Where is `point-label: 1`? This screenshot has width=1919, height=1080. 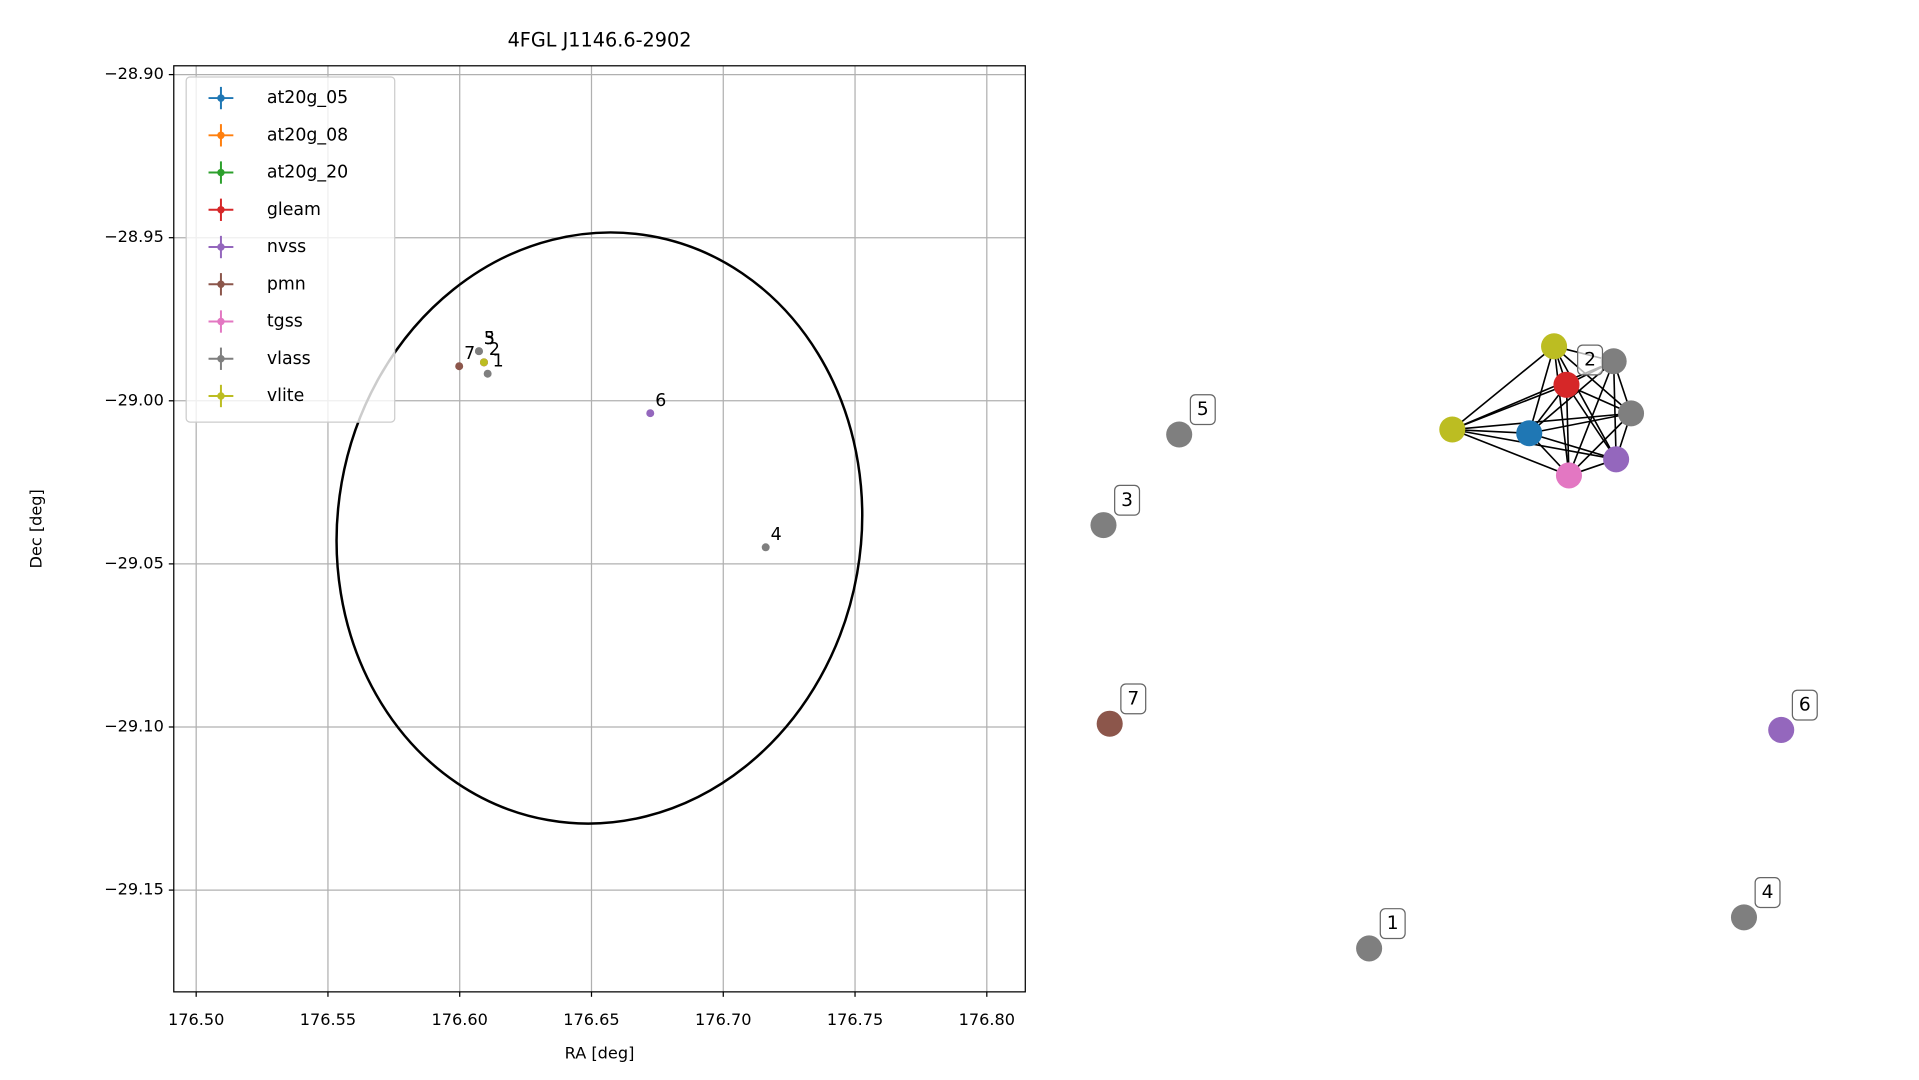
point-label: 1 is located at coordinates (498, 361).